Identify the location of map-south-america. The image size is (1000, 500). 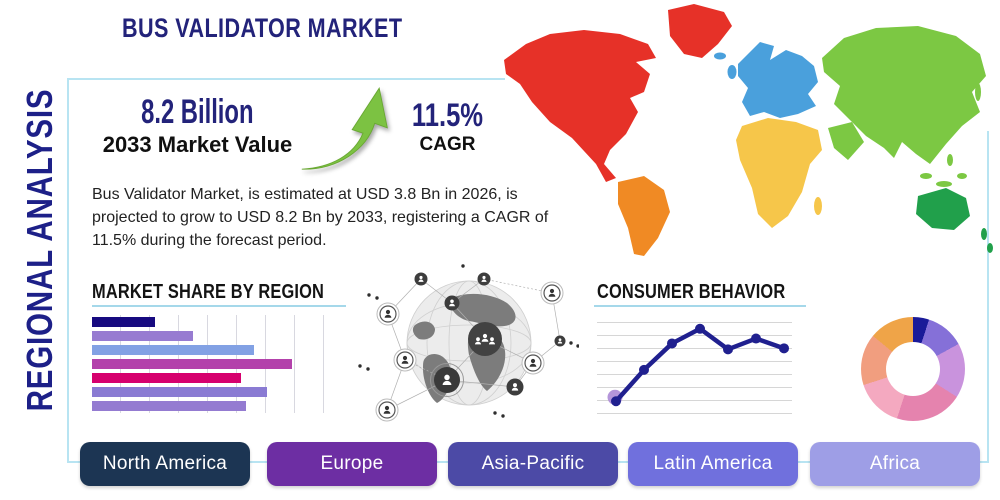
(644, 216).